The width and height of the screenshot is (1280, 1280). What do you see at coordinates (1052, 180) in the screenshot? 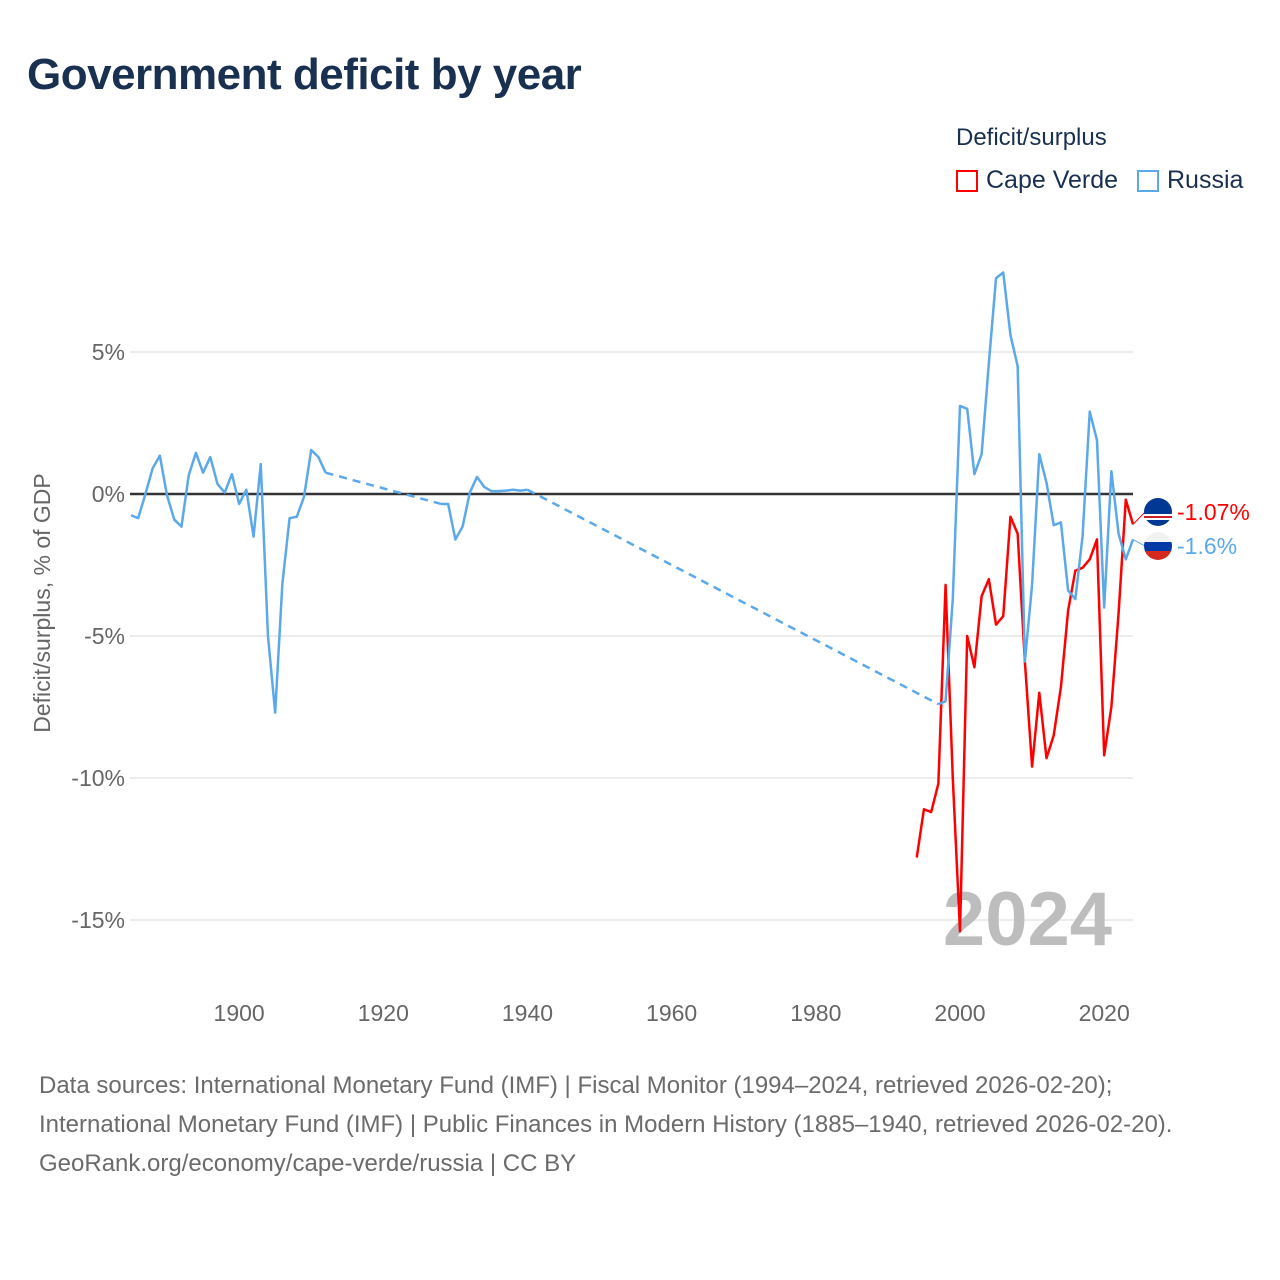
I see `legend-label: Cape Verde` at bounding box center [1052, 180].